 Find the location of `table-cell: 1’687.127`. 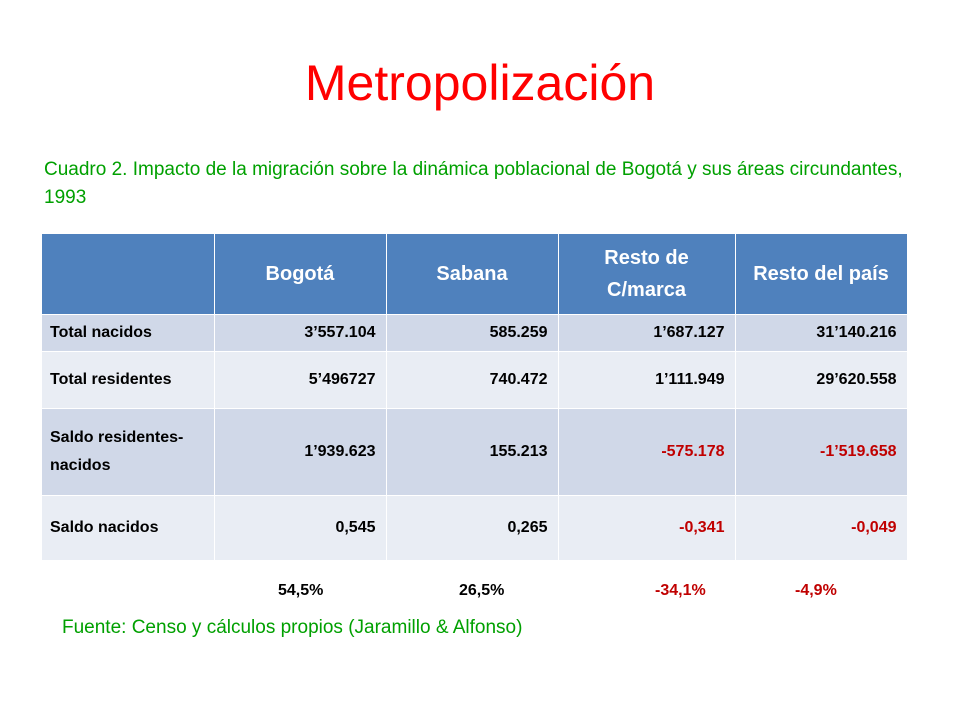

table-cell: 1’687.127 is located at coordinates (647, 333).